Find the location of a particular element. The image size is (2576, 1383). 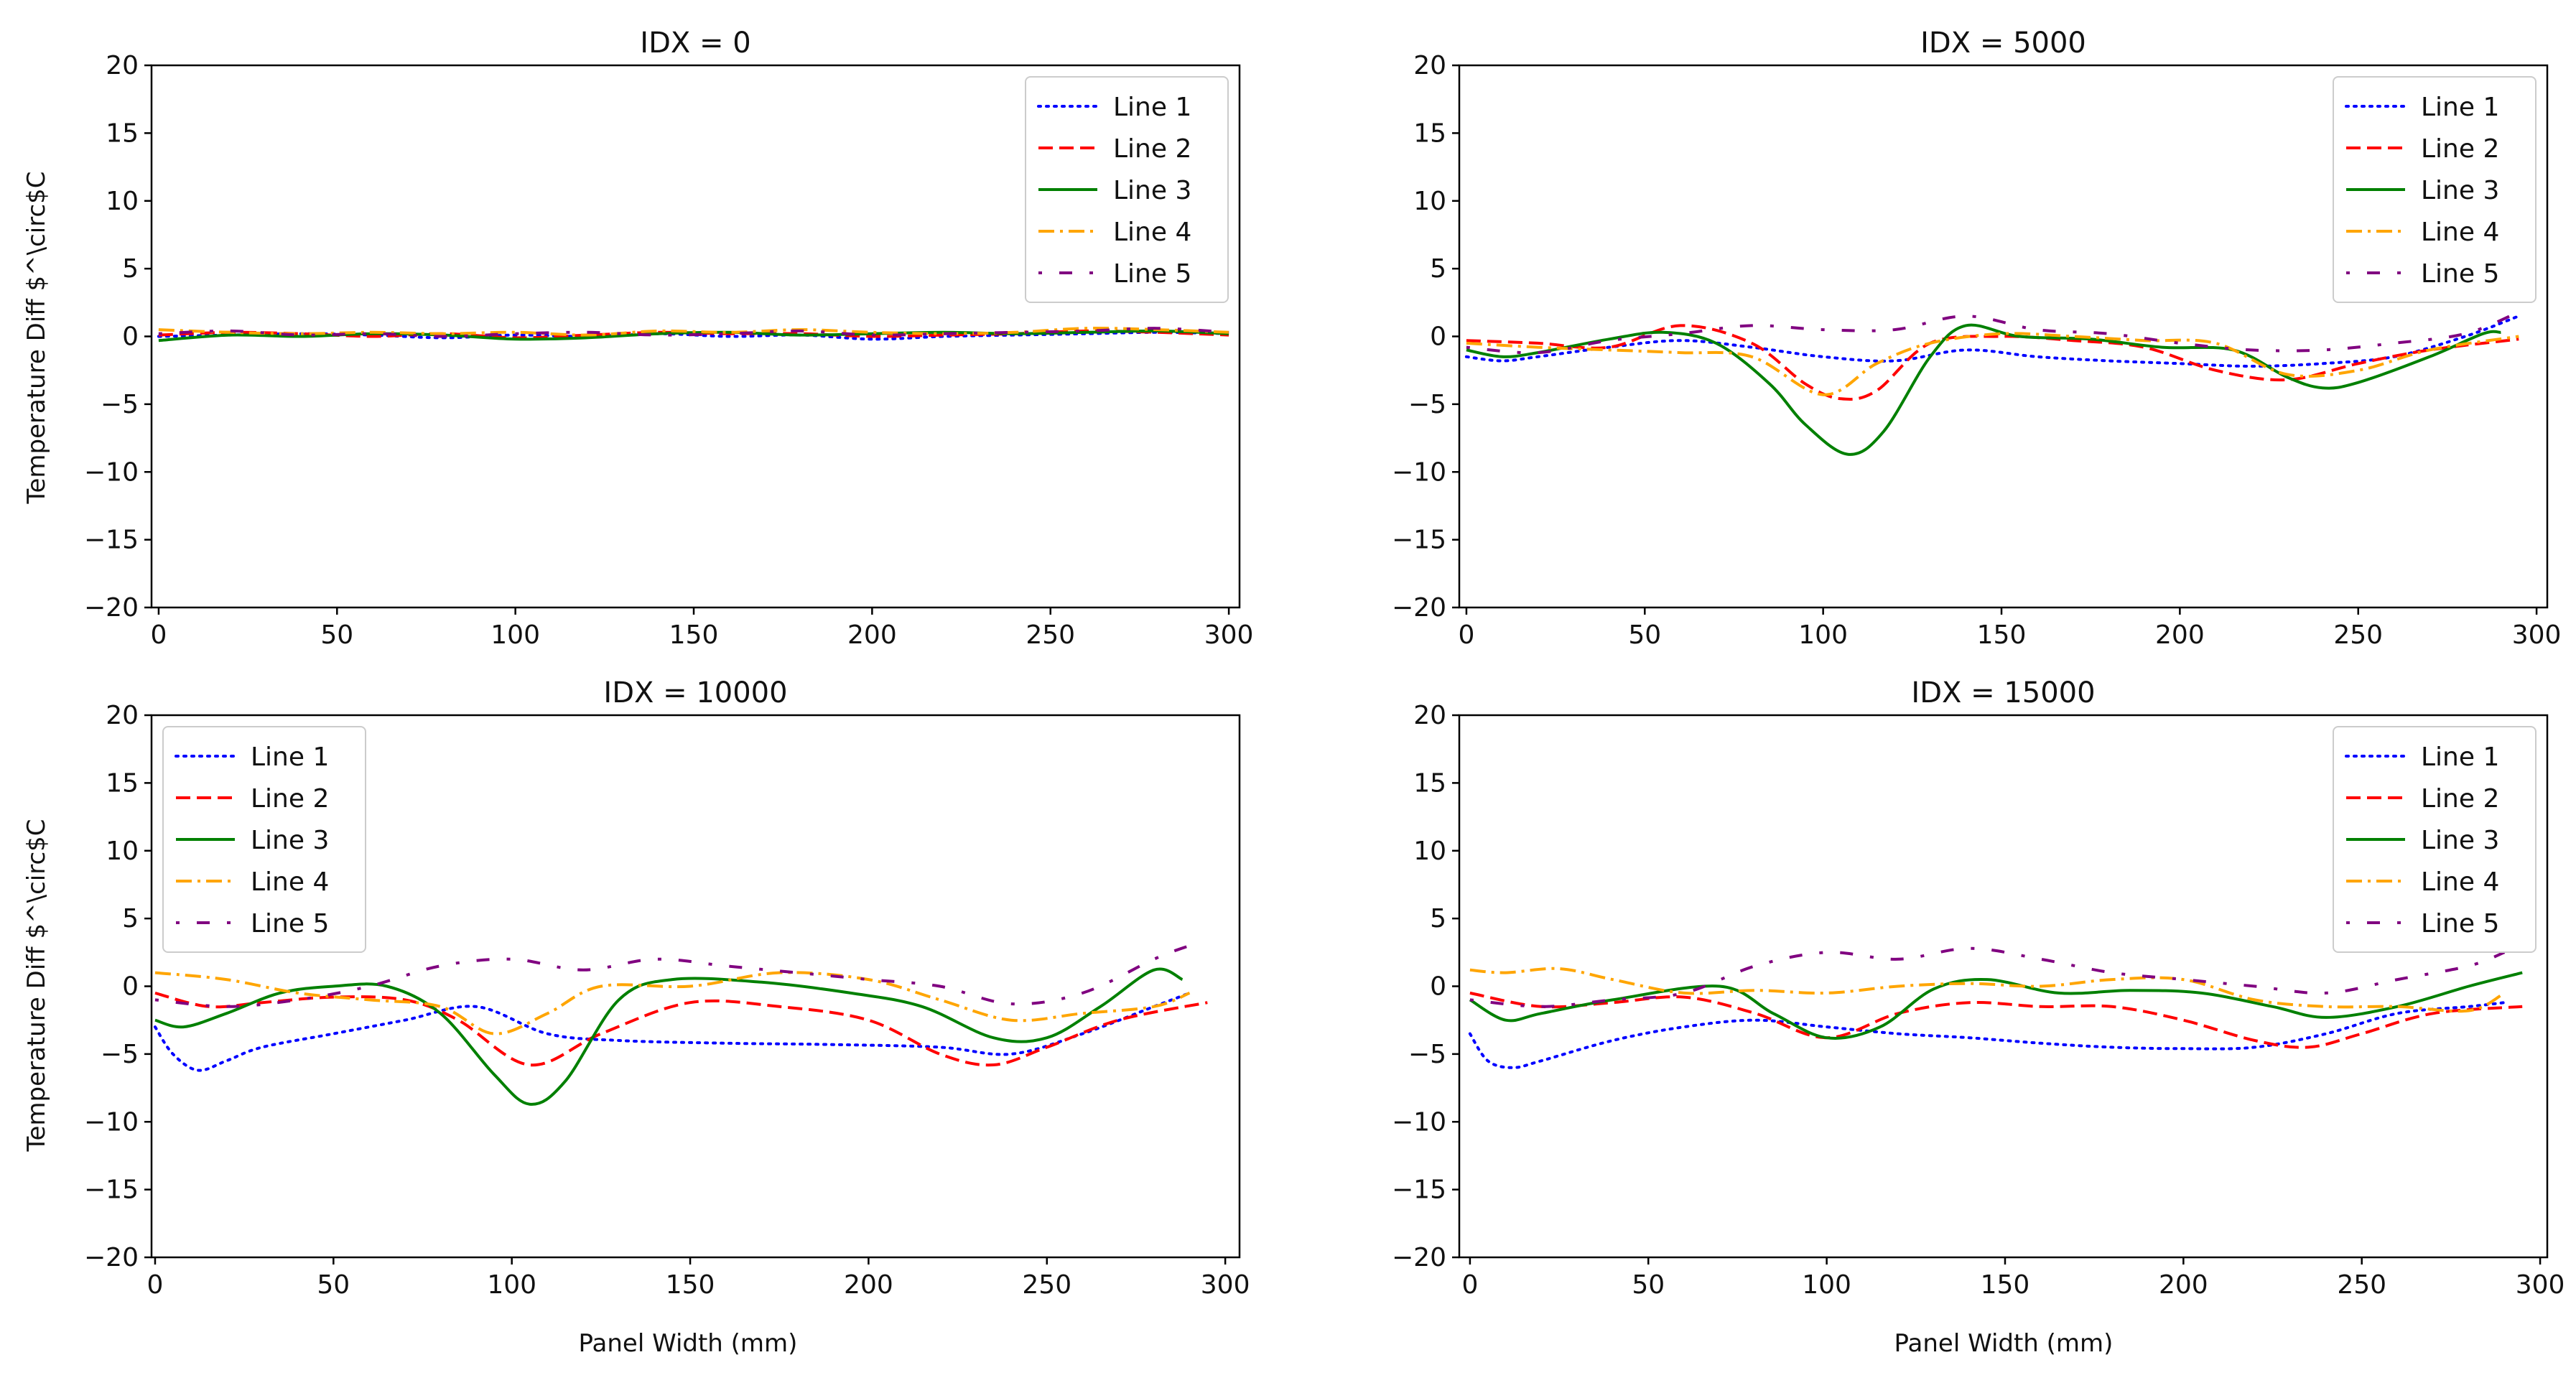

x-axis-label-left: Panel Width (mm) is located at coordinates (688, 1343).